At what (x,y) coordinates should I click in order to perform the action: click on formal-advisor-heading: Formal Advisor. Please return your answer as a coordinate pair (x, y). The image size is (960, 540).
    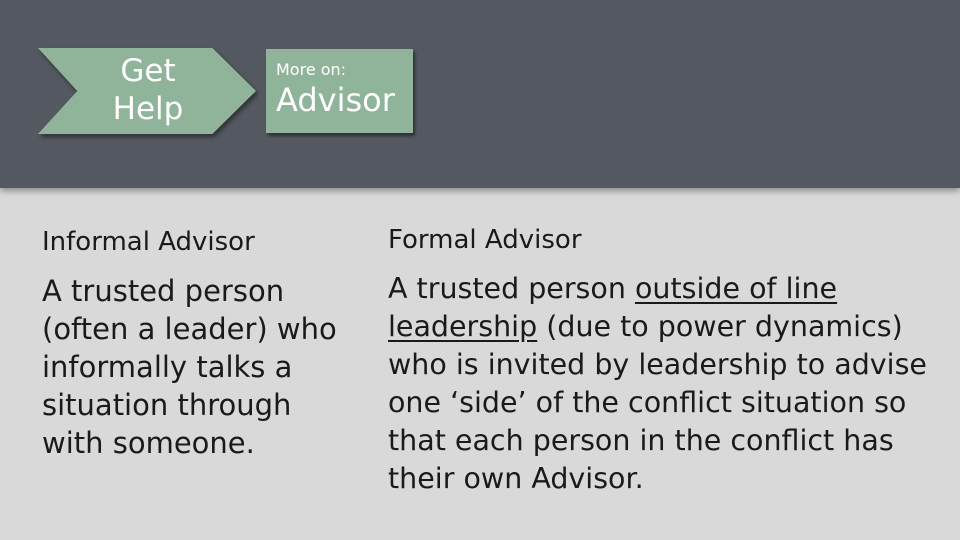
    Looking at the image, I should click on (485, 240).